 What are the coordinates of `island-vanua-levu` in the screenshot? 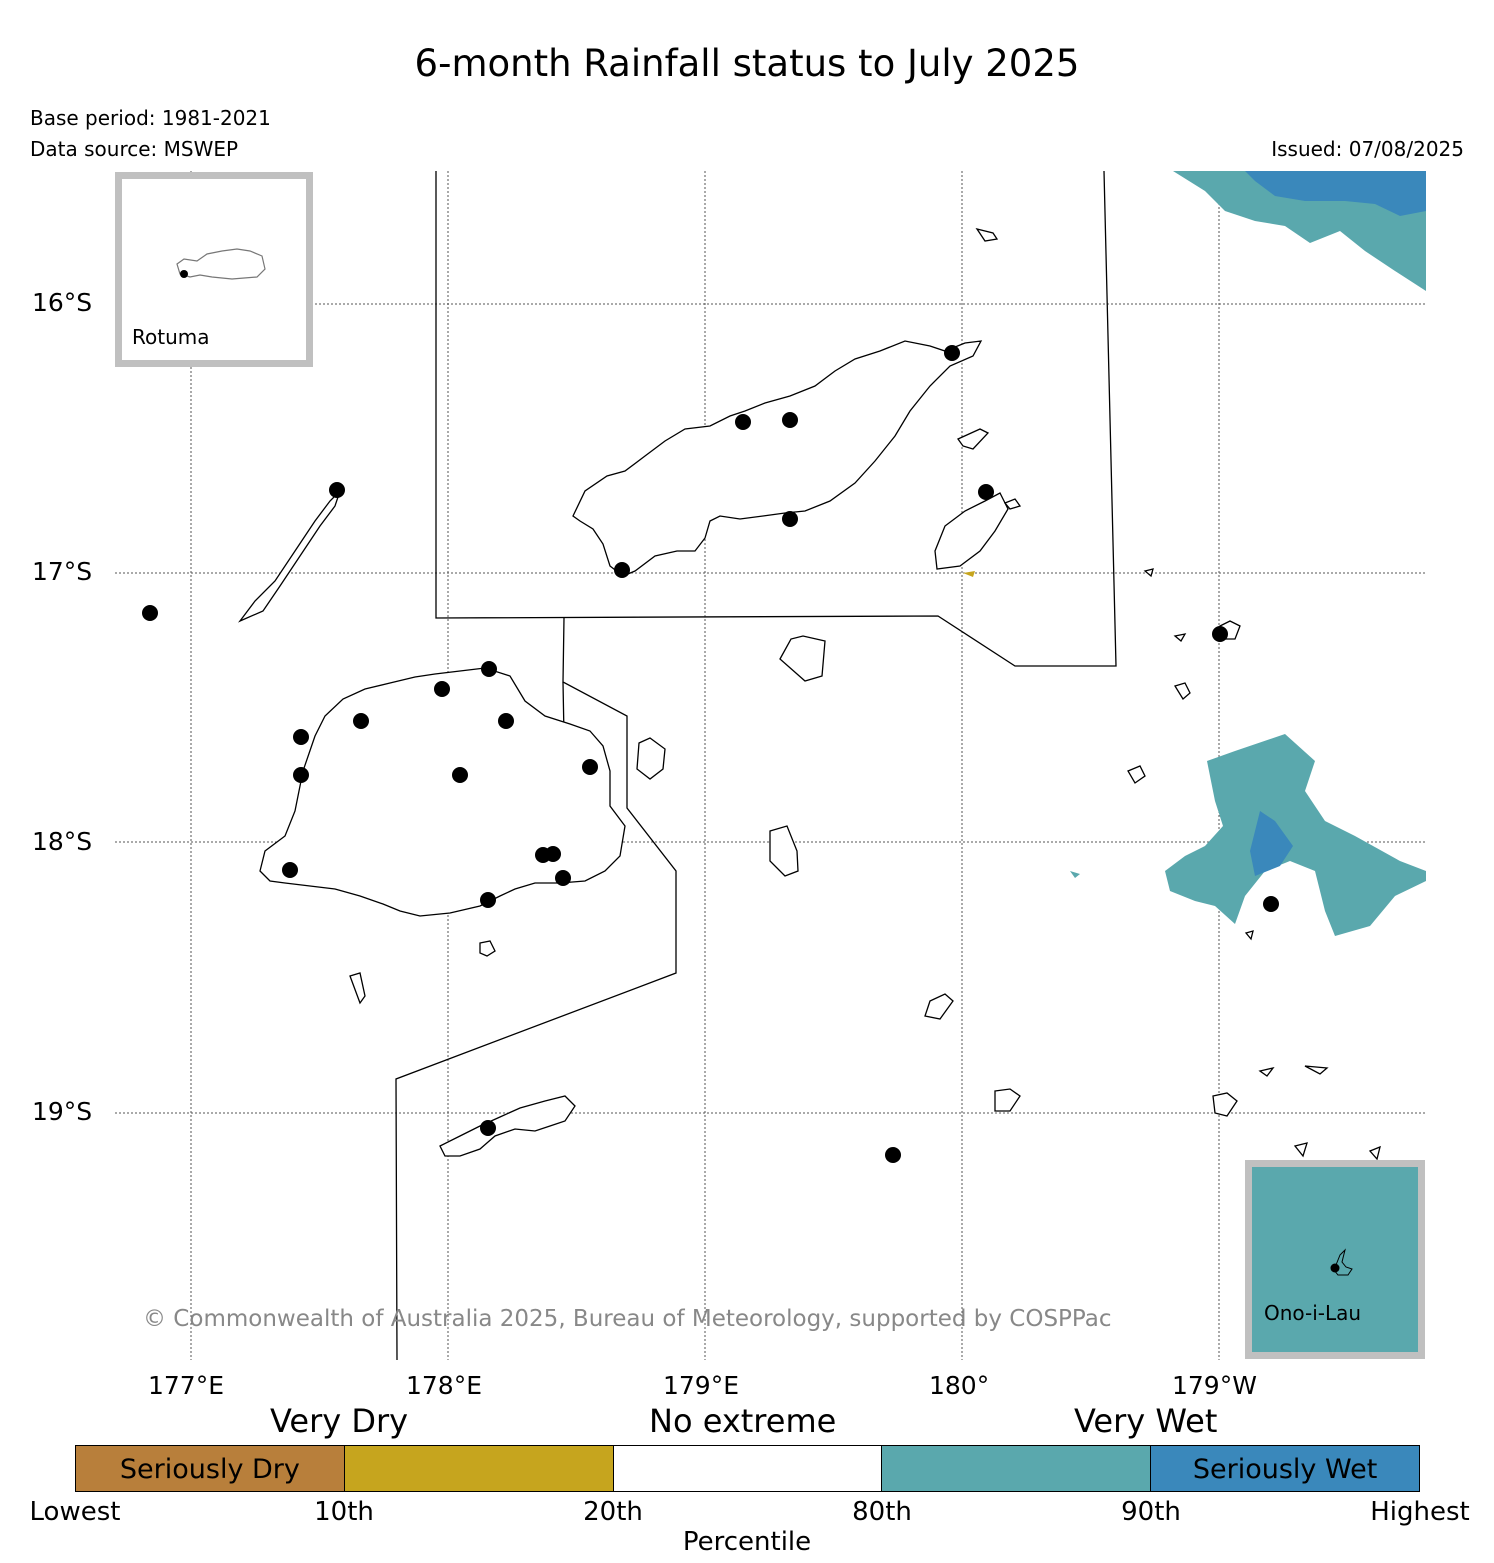 It's located at (777, 458).